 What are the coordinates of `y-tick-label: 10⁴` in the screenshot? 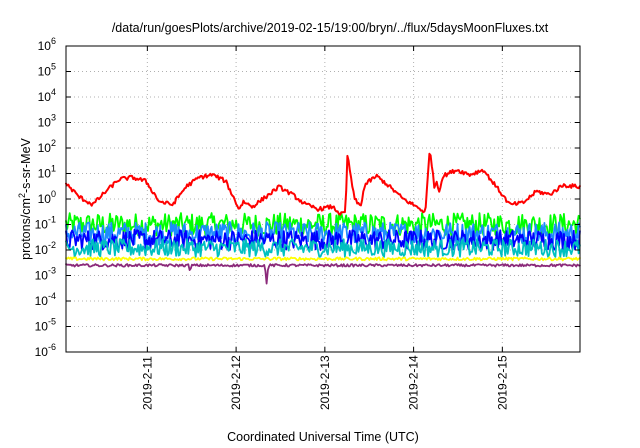 It's located at (47, 95).